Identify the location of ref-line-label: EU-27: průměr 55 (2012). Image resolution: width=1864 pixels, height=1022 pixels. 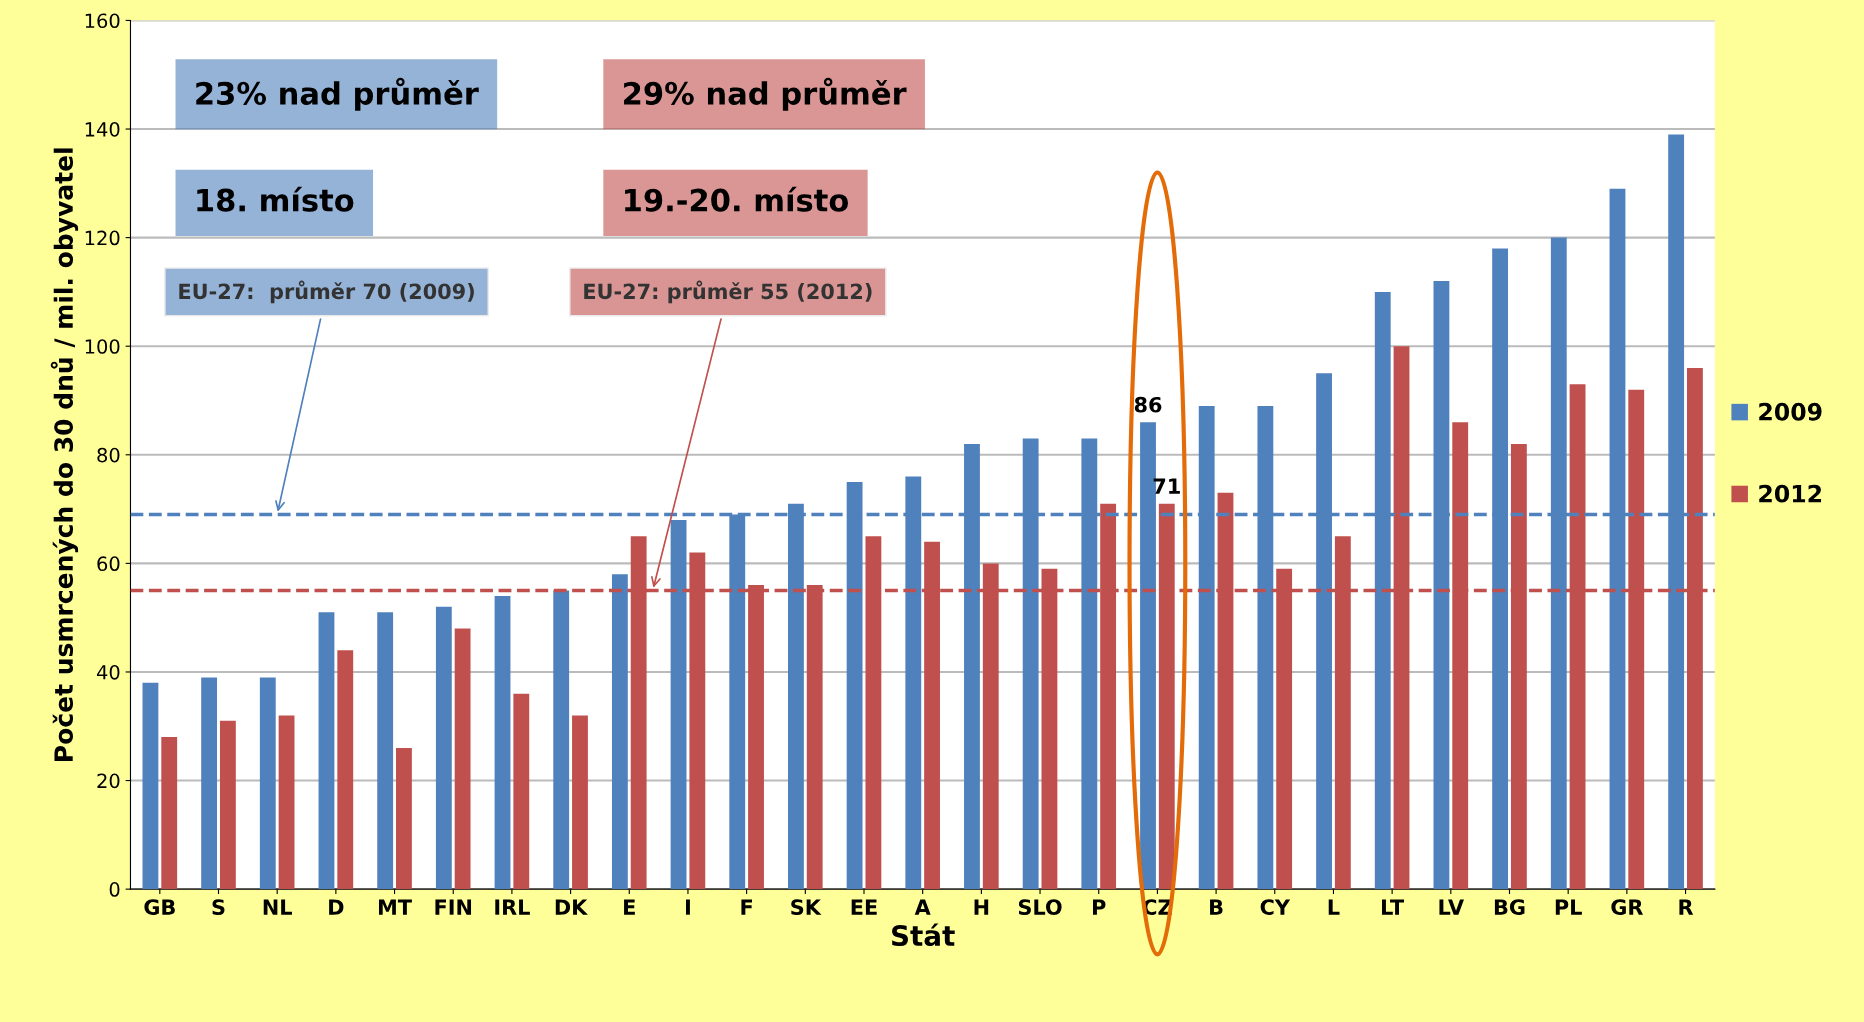
(728, 292).